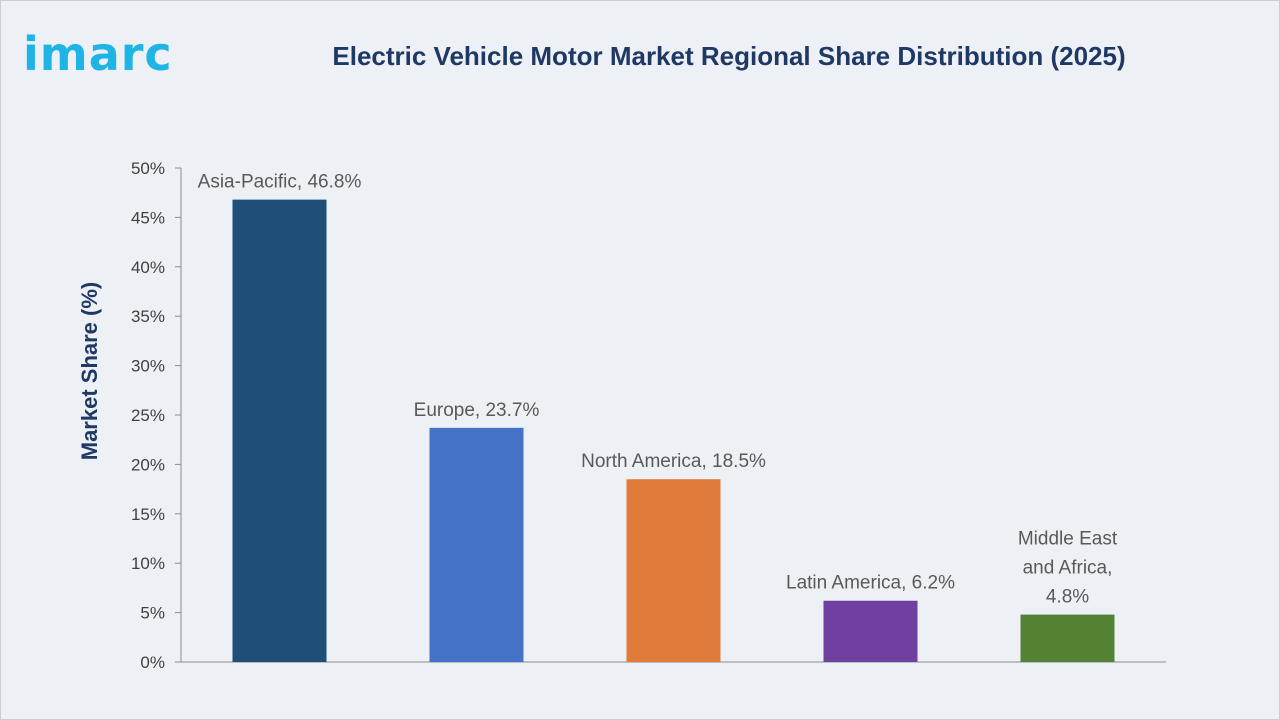 This screenshot has width=1280, height=720. Describe the element at coordinates (673, 461) in the screenshot. I see `data-label-2: North America, 18.5%` at that location.